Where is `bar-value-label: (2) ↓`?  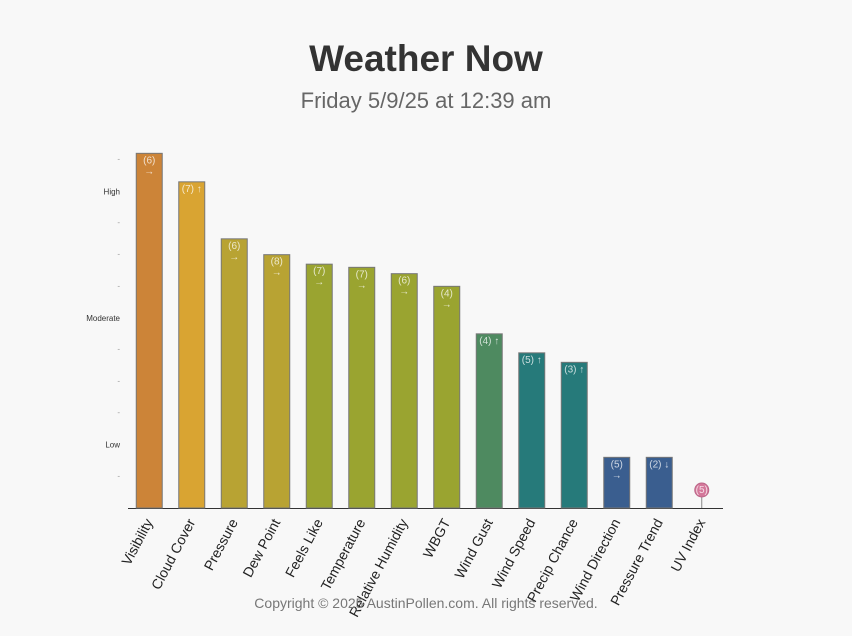 bar-value-label: (2) ↓ is located at coordinates (659, 464).